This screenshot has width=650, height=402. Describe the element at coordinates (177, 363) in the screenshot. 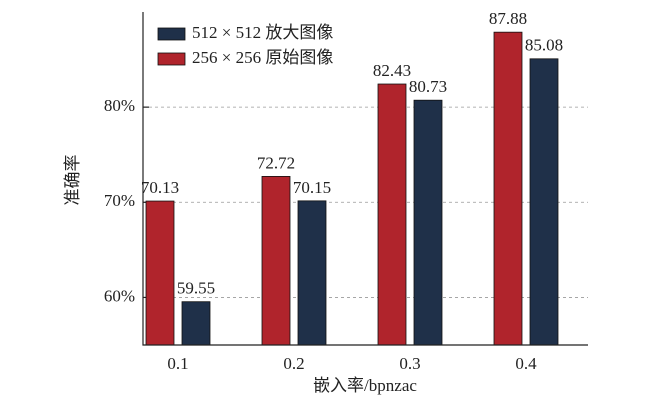

I see `x-tick-label: 0.1` at that location.